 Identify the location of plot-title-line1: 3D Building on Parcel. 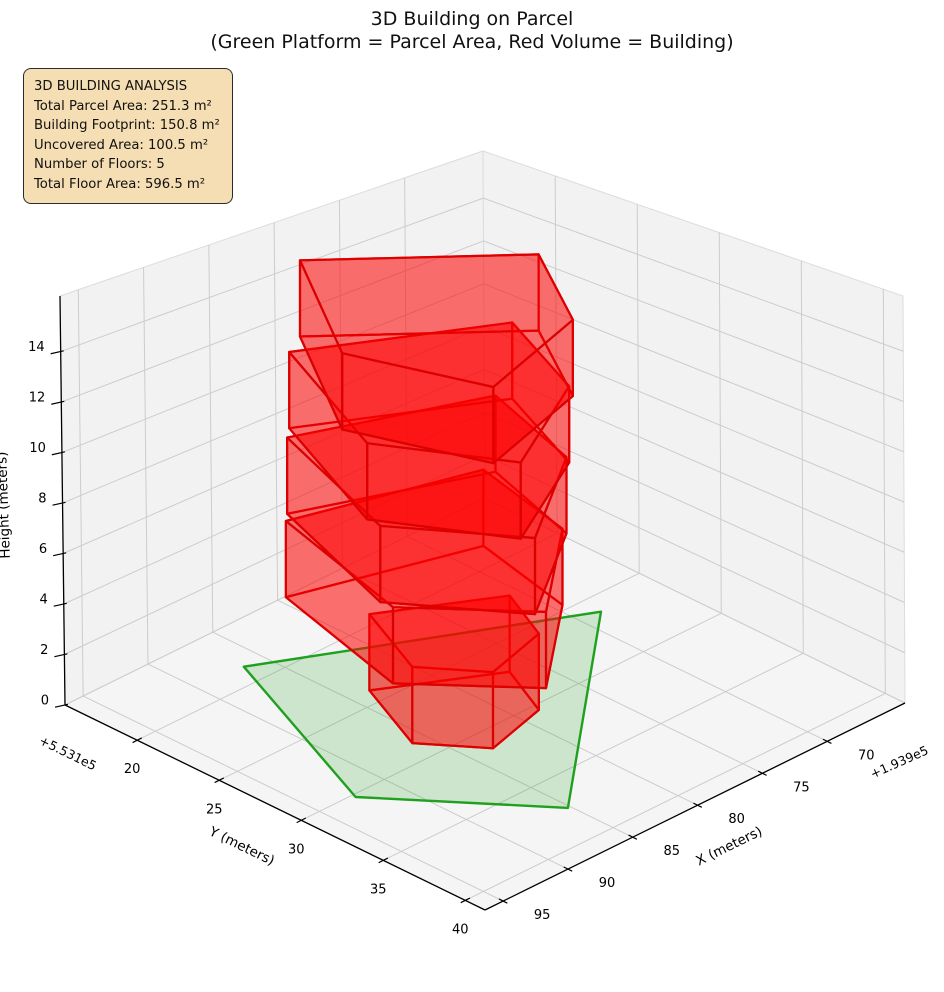
(472, 19).